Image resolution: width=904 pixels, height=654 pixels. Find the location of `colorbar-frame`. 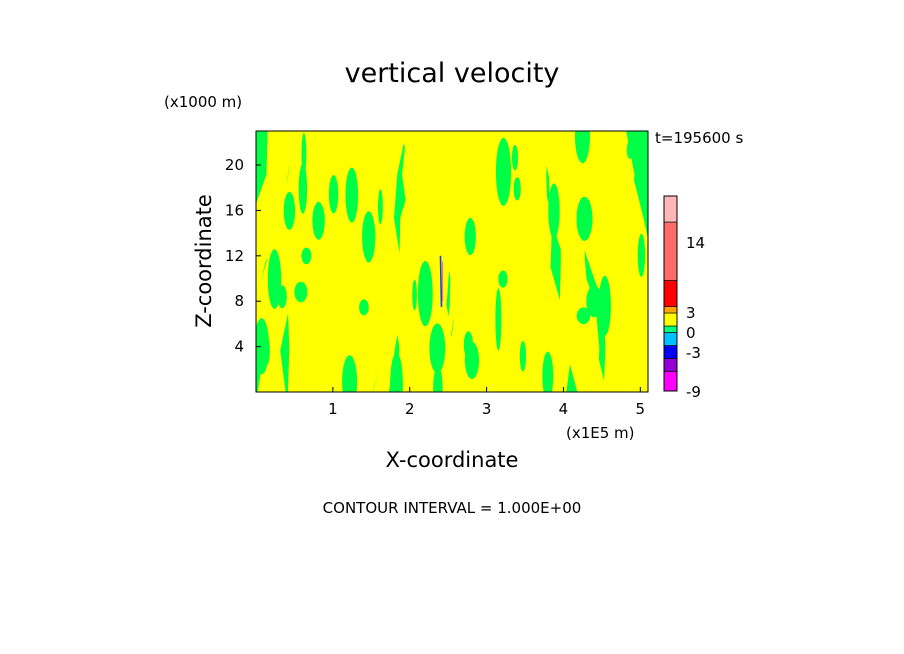

colorbar-frame is located at coordinates (670, 293).